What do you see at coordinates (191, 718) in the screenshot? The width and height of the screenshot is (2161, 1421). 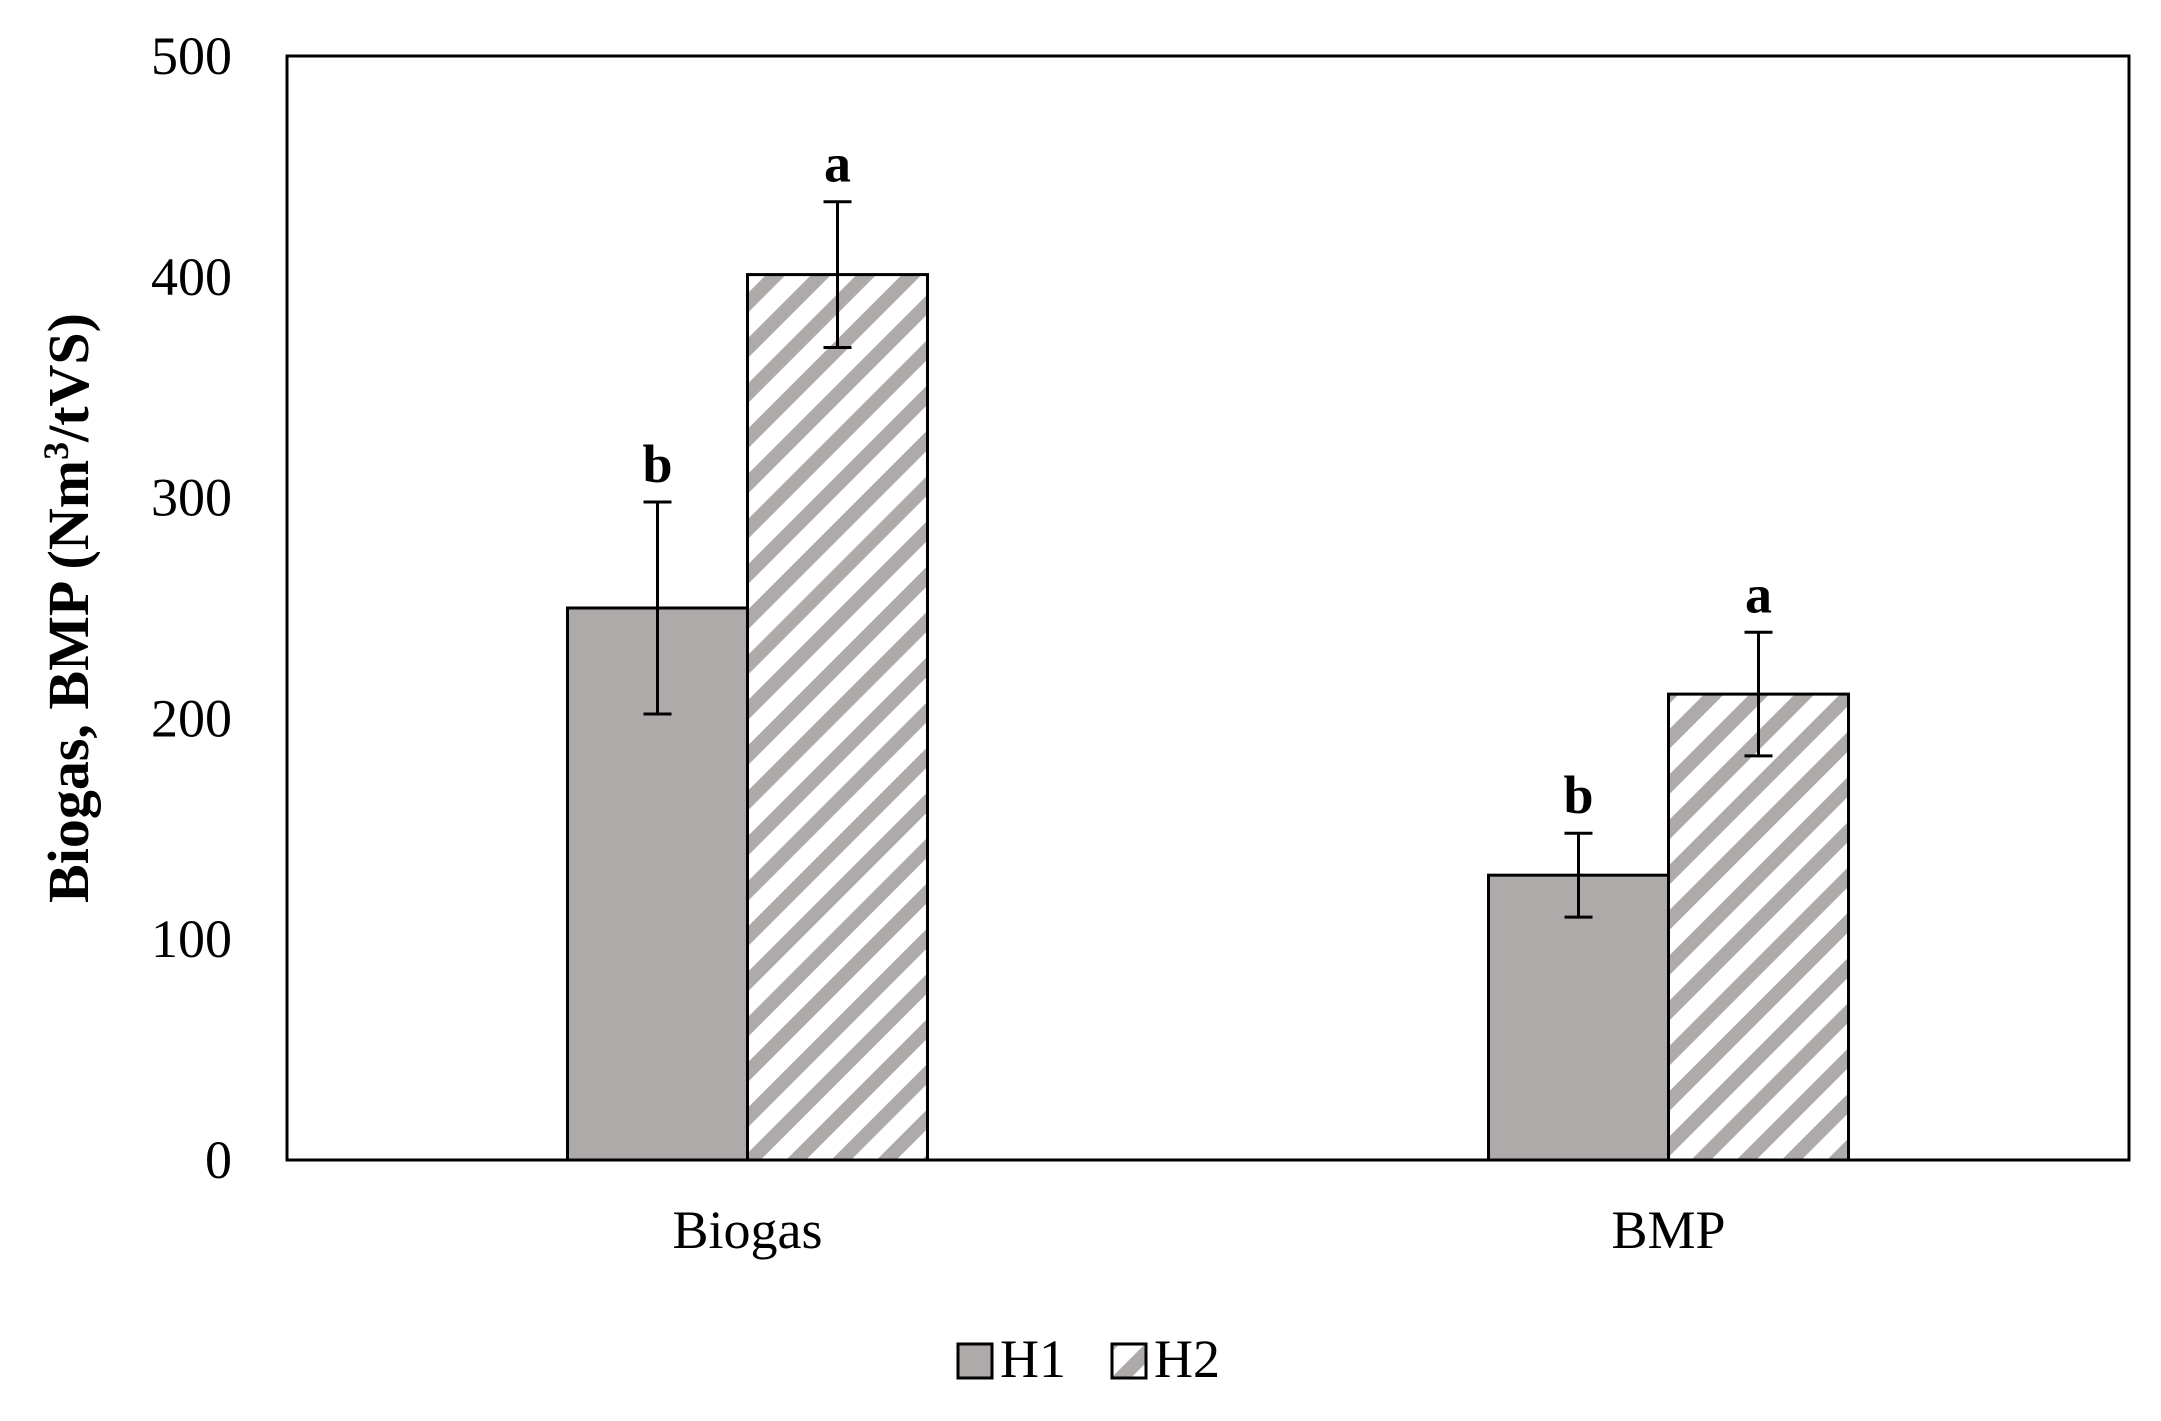 I see `y-tick-label: 200` at bounding box center [191, 718].